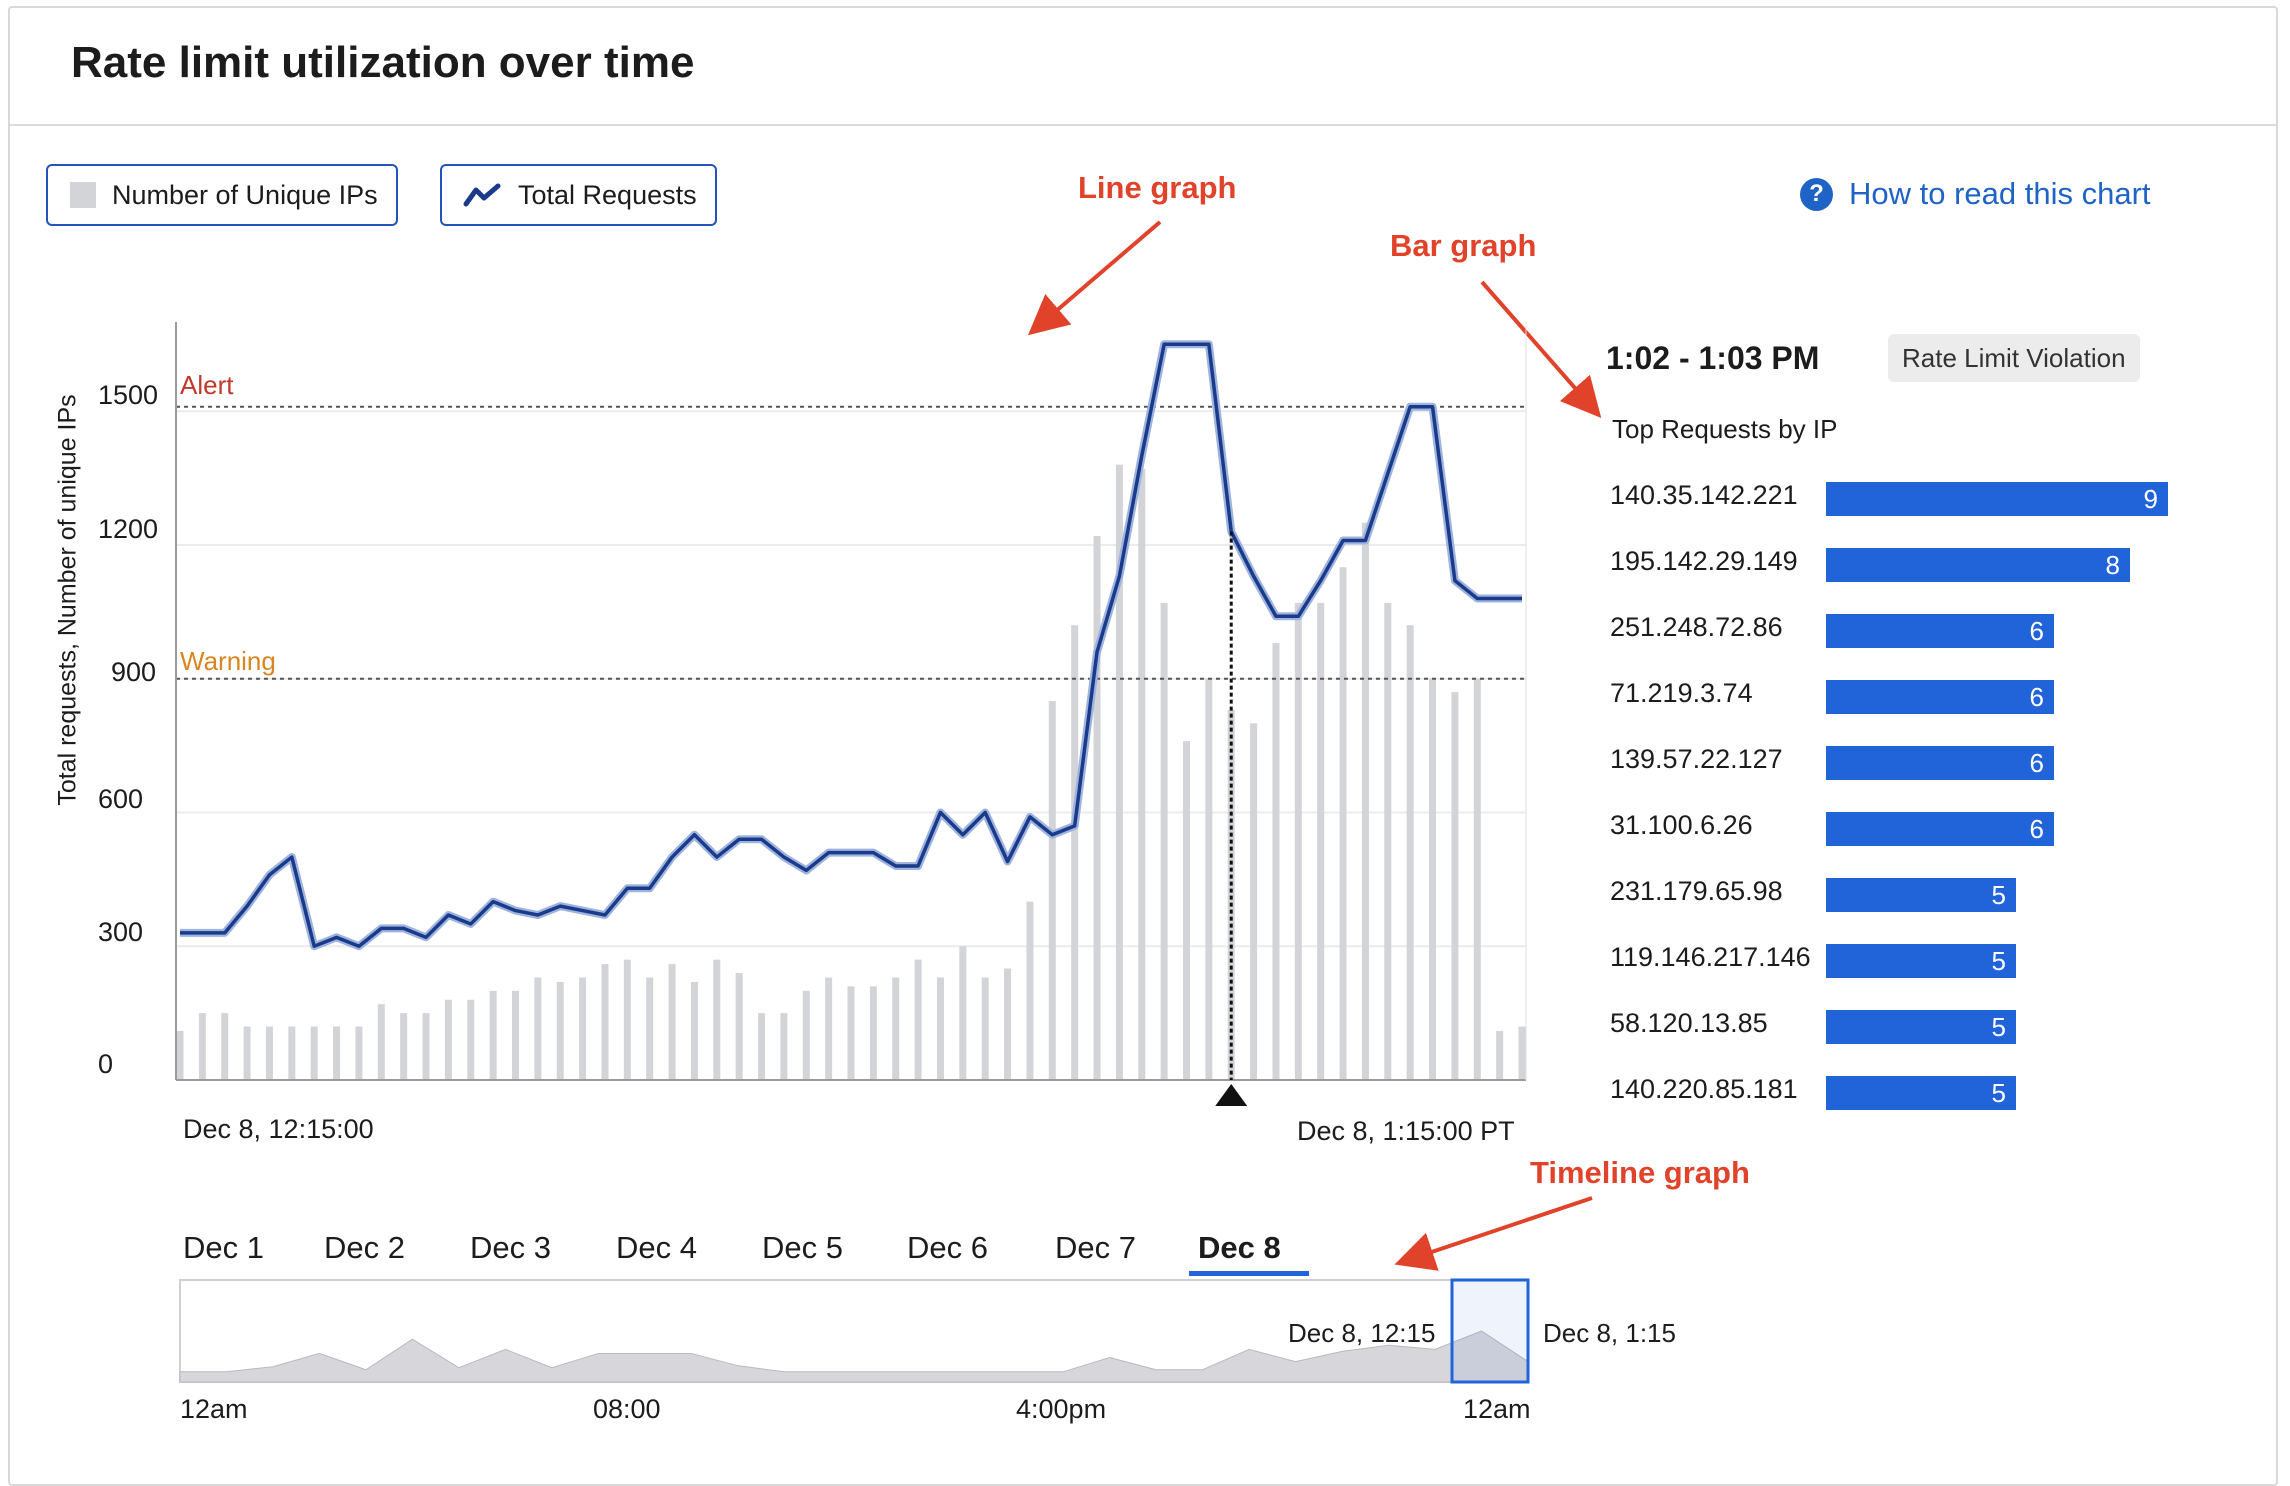 The height and width of the screenshot is (1486, 2290). What do you see at coordinates (128, 395) in the screenshot?
I see `y-tick-label: 1500` at bounding box center [128, 395].